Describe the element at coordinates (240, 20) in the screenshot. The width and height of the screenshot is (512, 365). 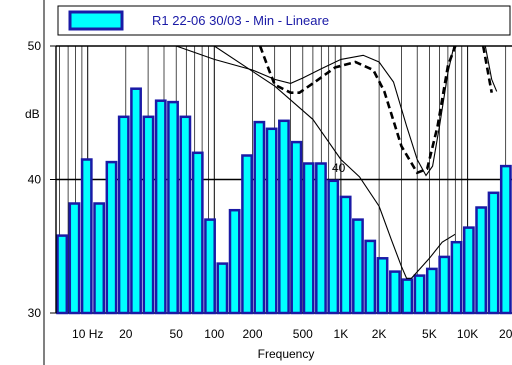
I see `legend-label: R1 22-06 30/03 - Min - Lineare` at that location.